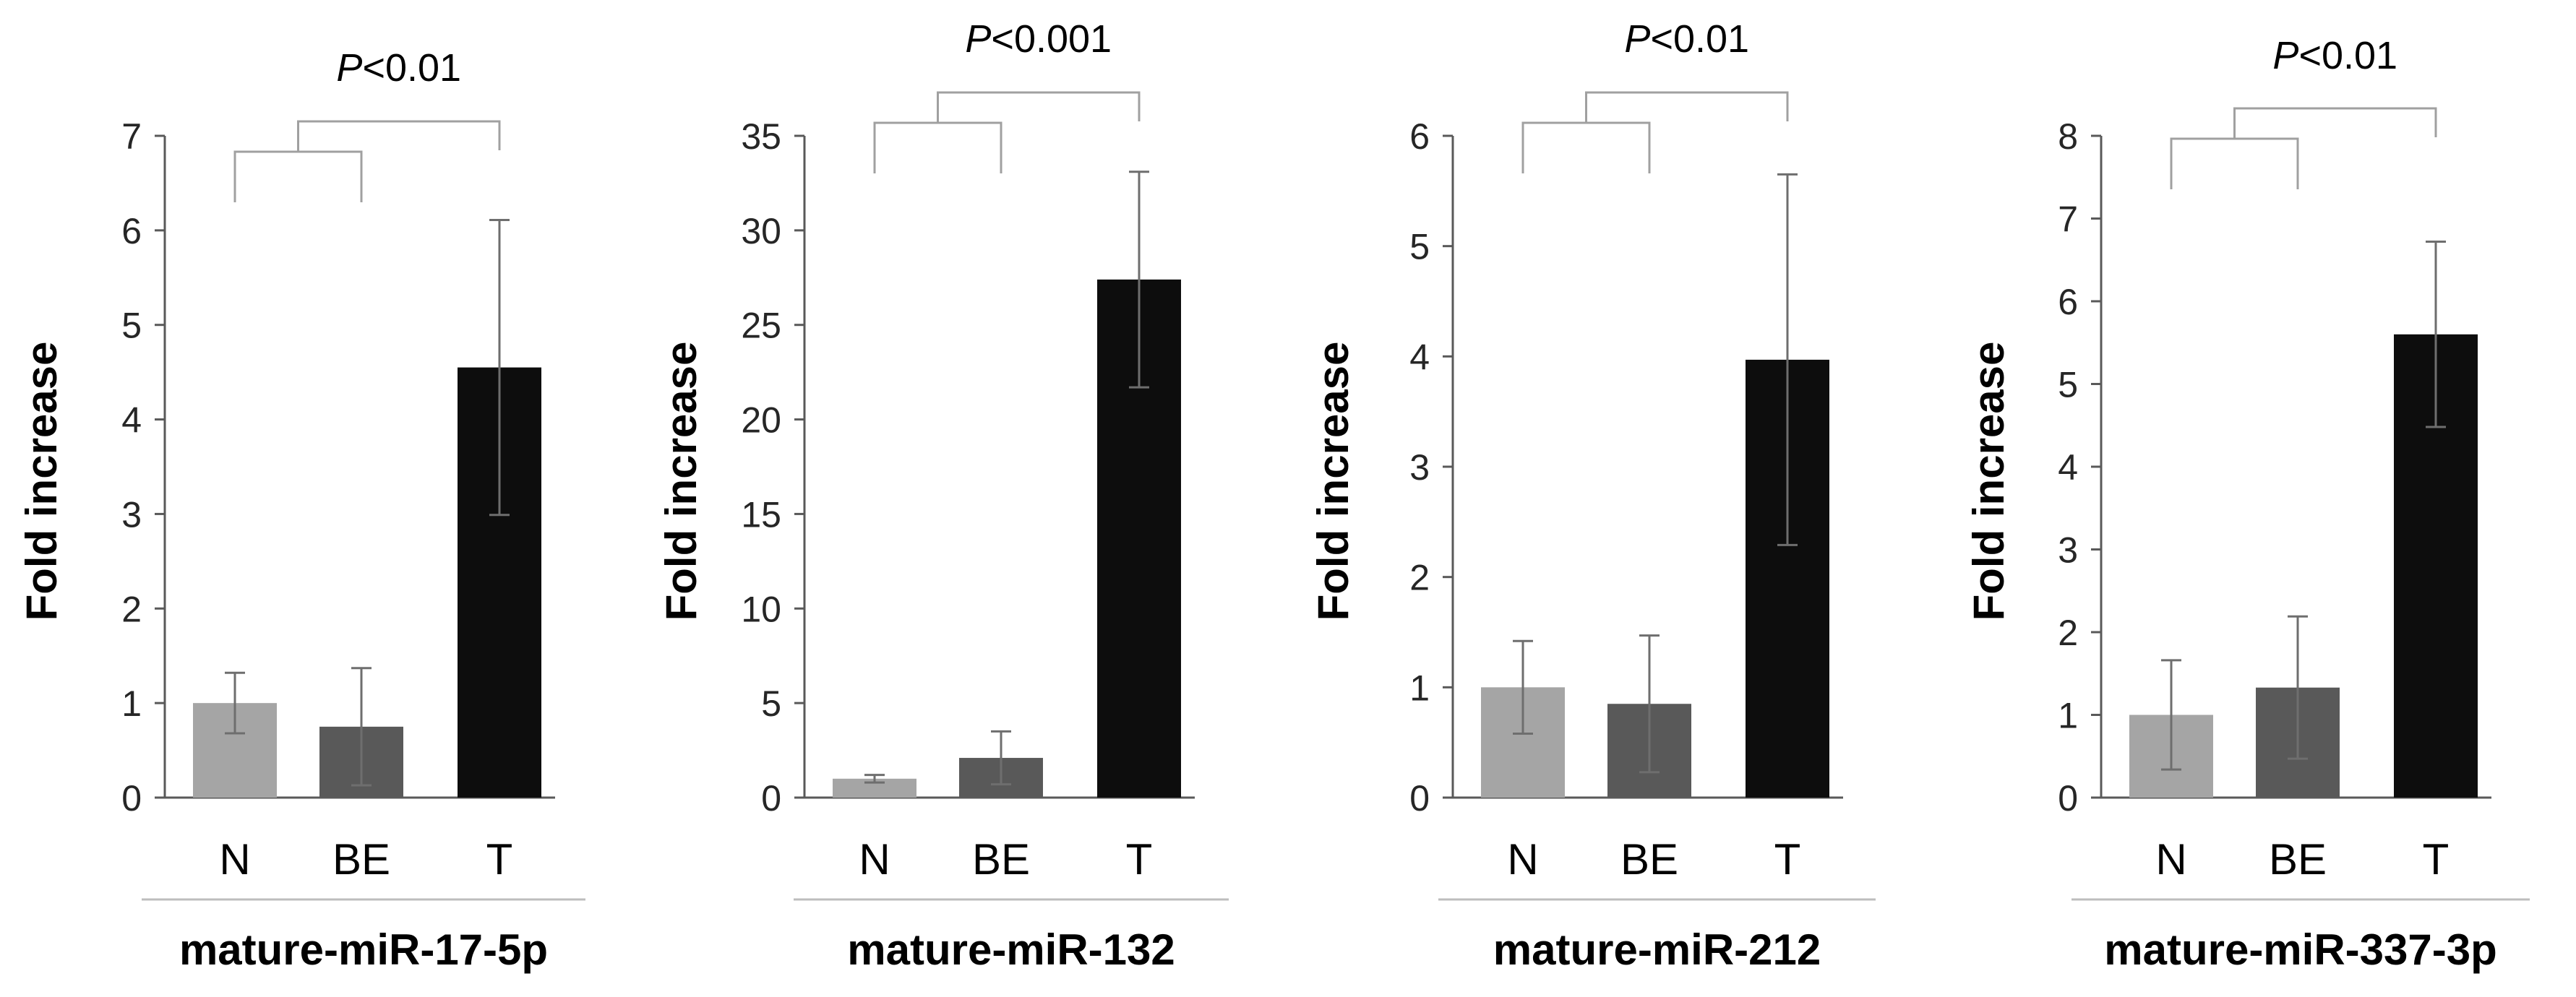 The height and width of the screenshot is (997, 2576). I want to click on chart-title: mature-miR-17-5p, so click(363, 950).